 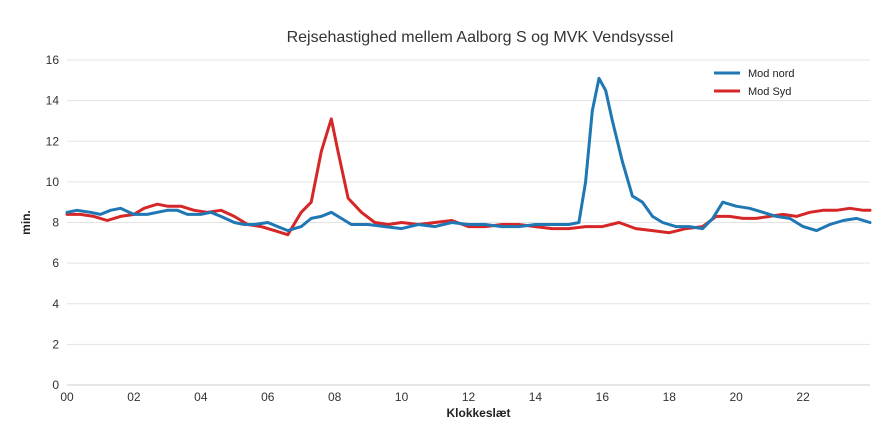 I want to click on y-tick-label: 12, so click(x=53, y=141).